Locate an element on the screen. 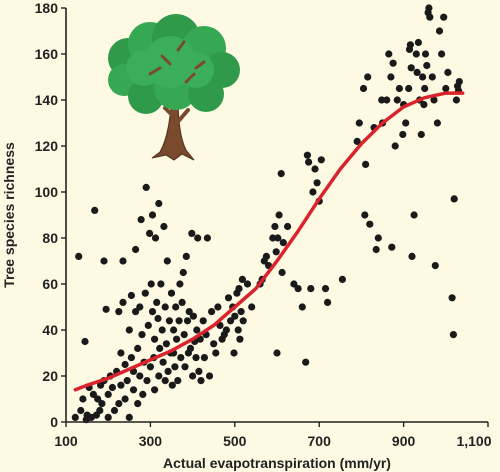  x-tick-label-2: 500 is located at coordinates (235, 441).